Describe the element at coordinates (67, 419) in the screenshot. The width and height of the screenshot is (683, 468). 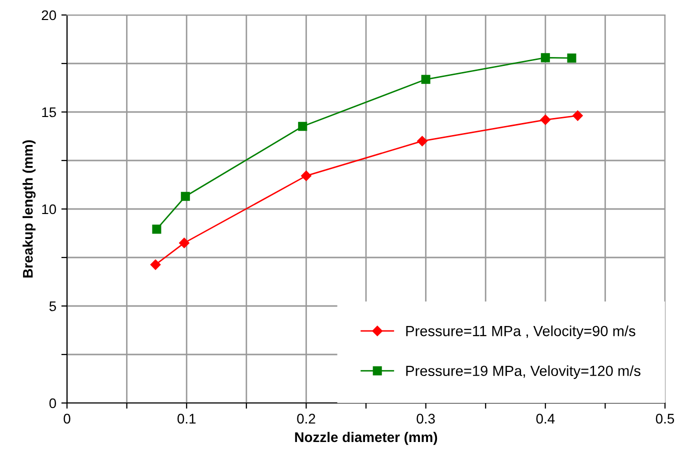
I see `x-tick-label: 0` at that location.